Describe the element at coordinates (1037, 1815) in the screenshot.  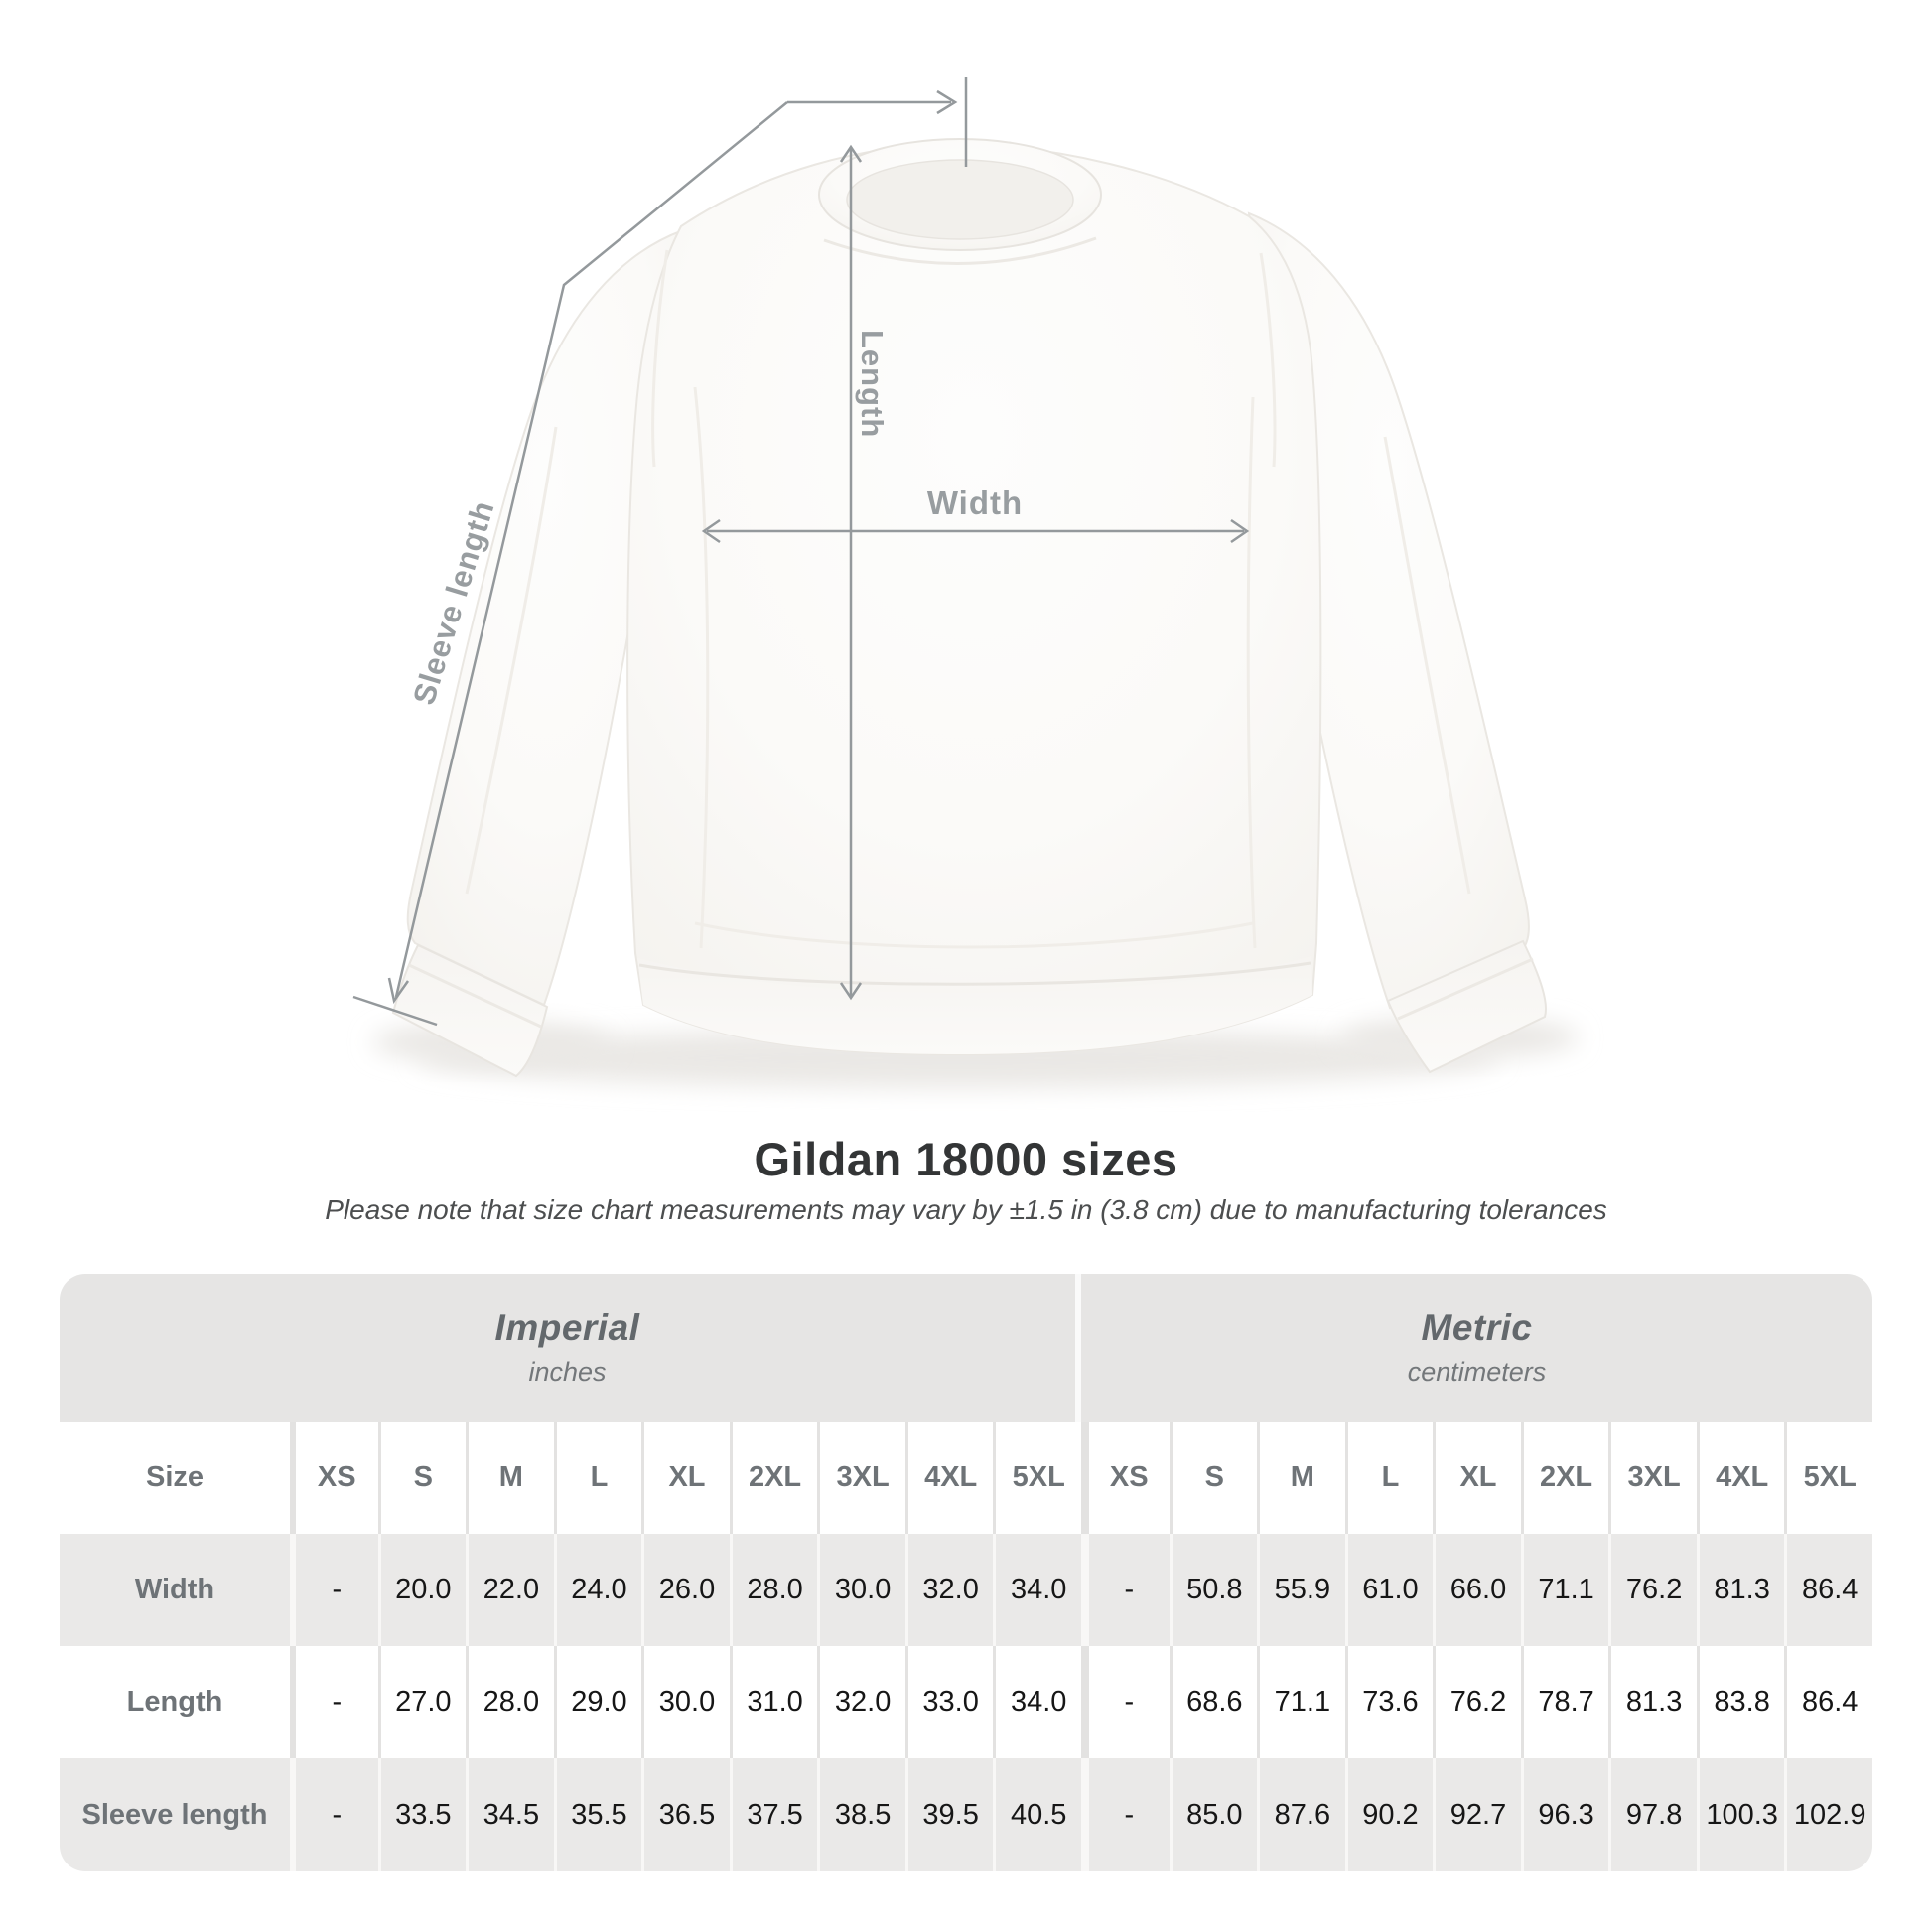
I see `table-cell: 40.5` at that location.